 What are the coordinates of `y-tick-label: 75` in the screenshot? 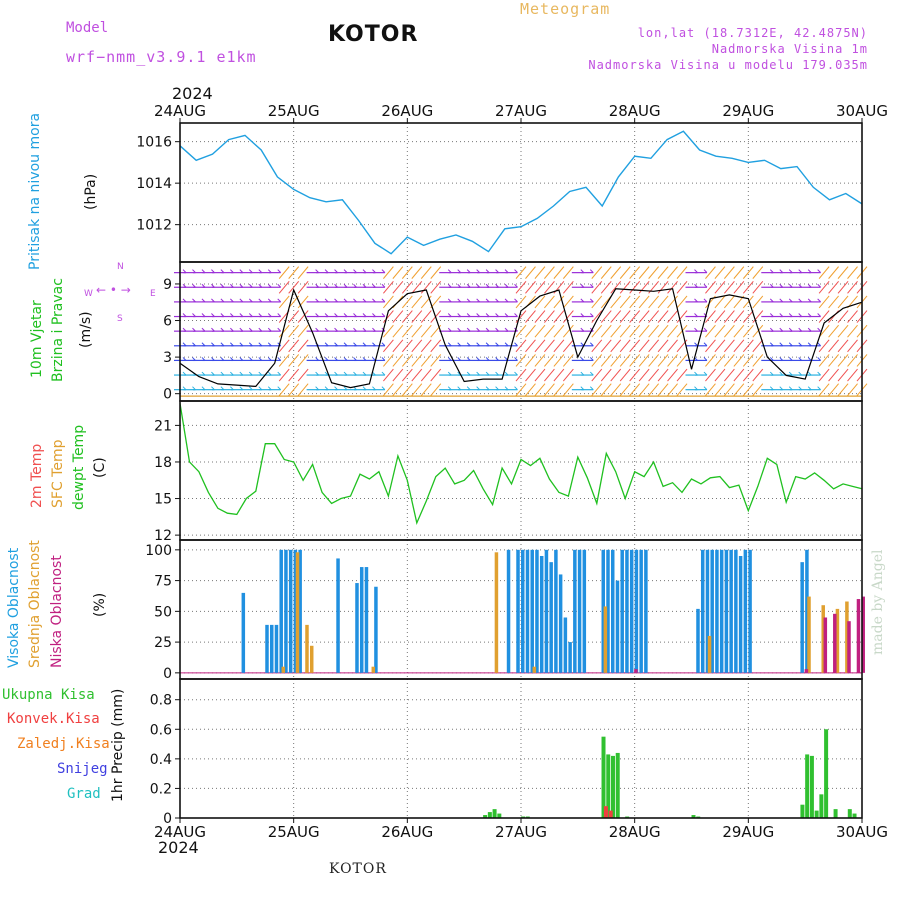 It's located at (163, 582).